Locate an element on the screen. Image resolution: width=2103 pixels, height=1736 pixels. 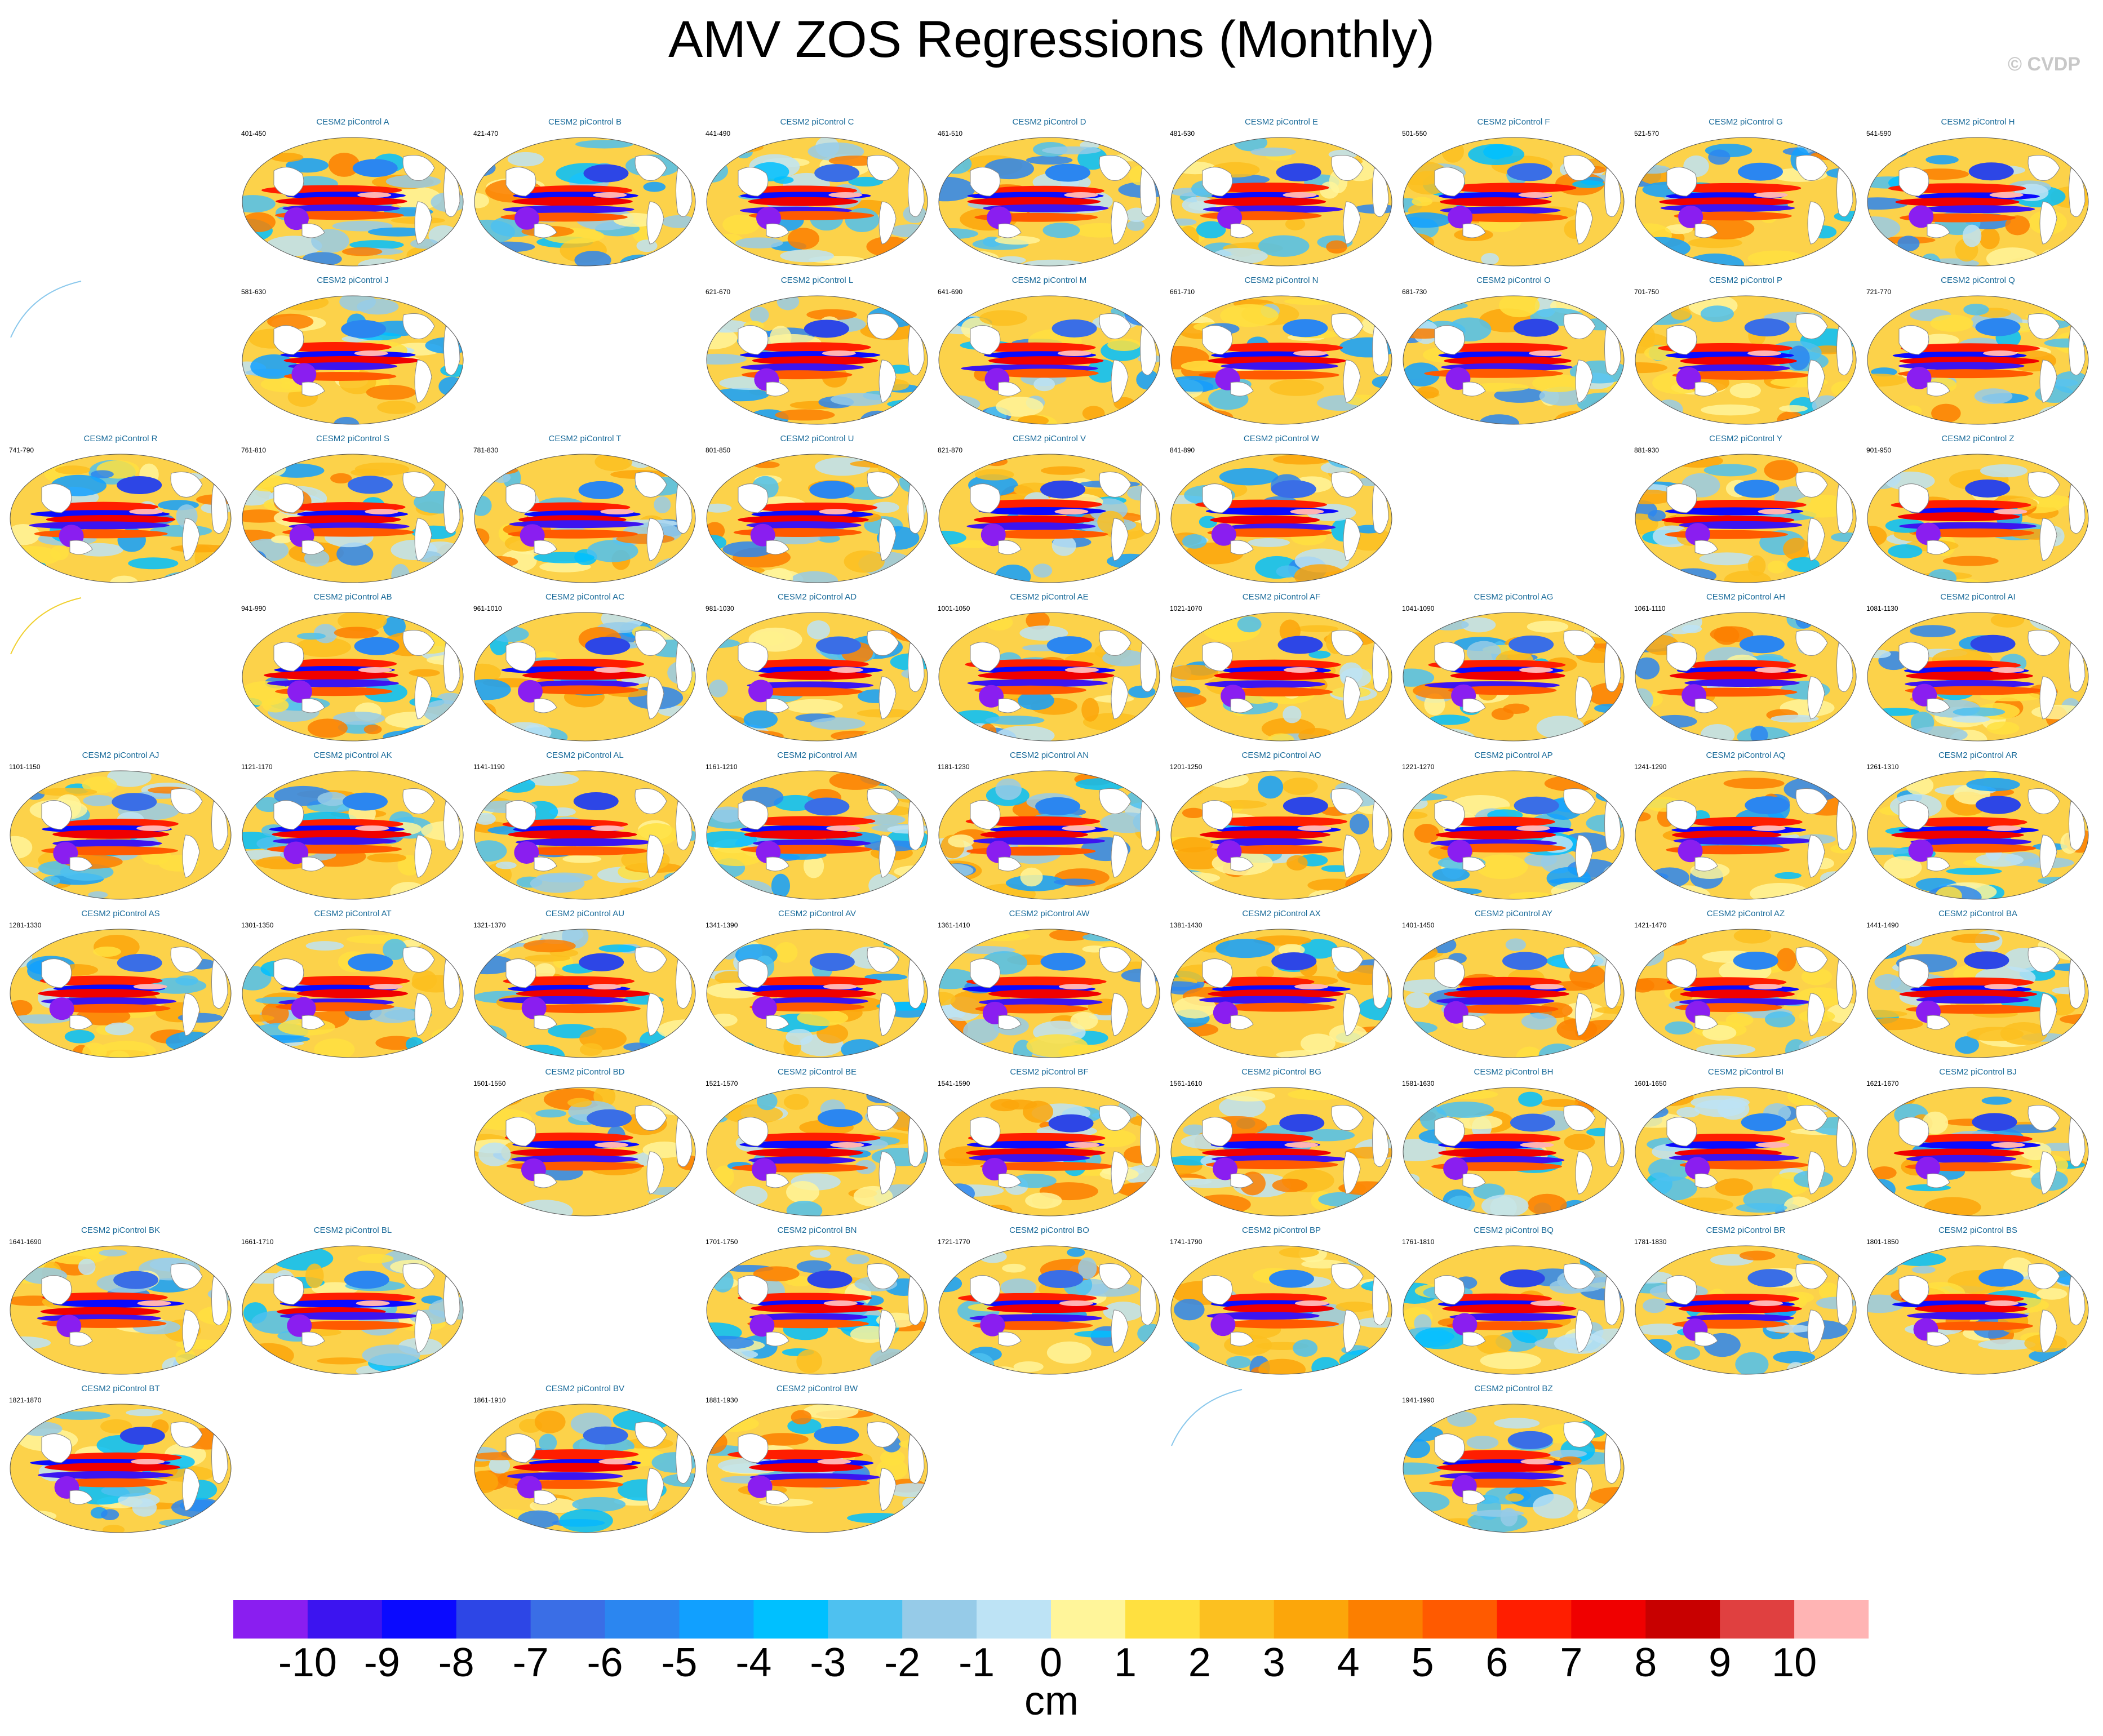
map-panel: CESM2 piControl Y 881-930 is located at coordinates (1745, 509).